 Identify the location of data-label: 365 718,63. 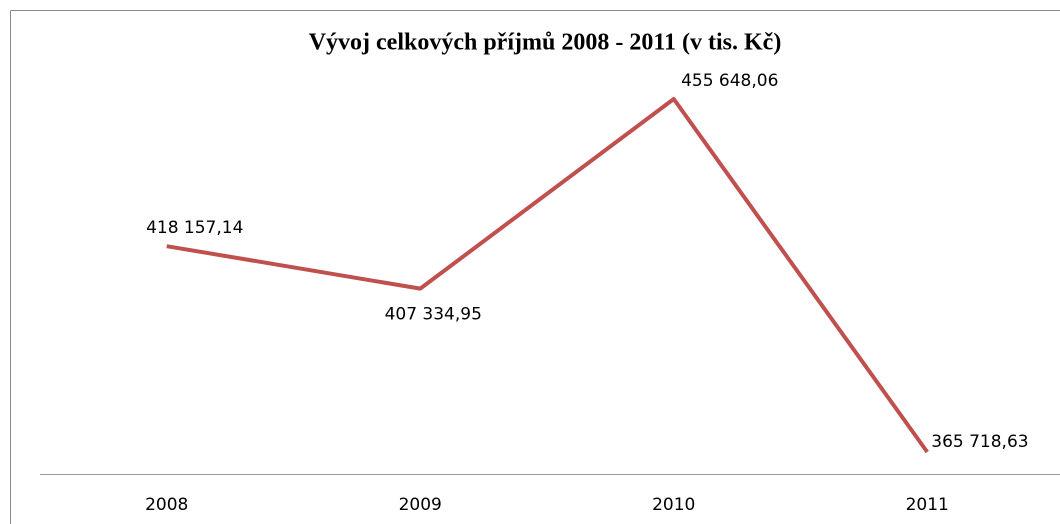
(979, 442).